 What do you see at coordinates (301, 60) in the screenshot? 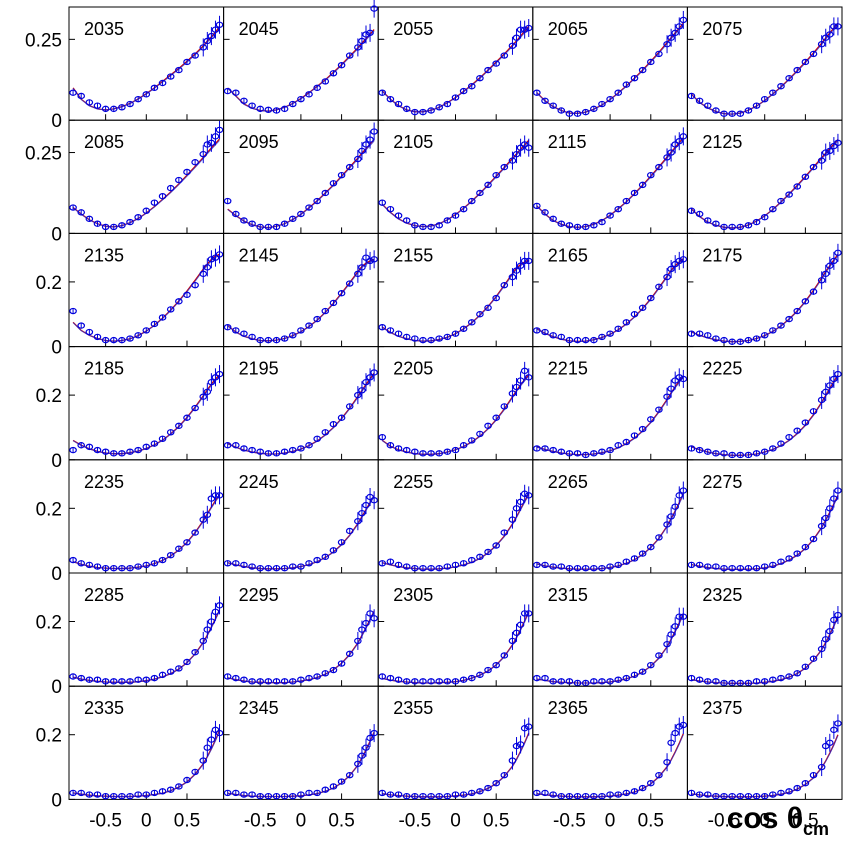
I see `panel: 2045` at bounding box center [301, 60].